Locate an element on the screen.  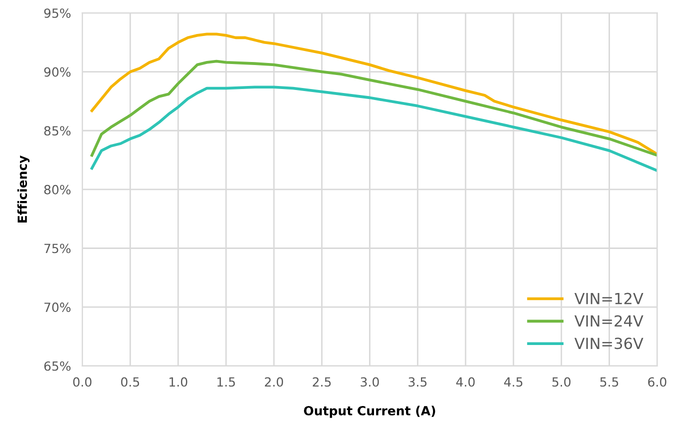
y-tick-label: 85% is located at coordinates (57, 131).